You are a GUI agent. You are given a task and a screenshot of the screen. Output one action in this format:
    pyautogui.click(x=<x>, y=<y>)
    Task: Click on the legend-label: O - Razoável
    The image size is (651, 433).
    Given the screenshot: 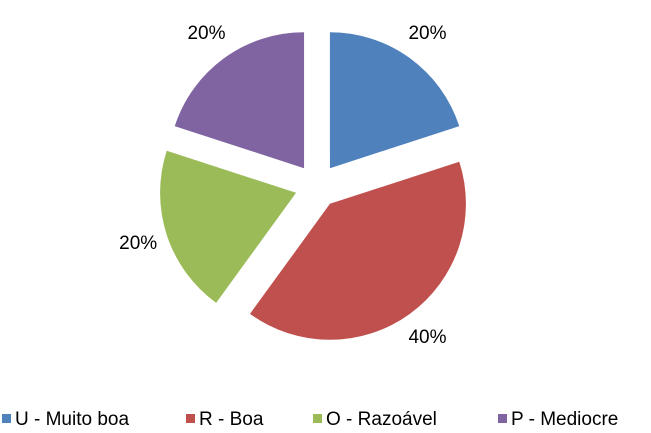 What is the action you would take?
    pyautogui.click(x=381, y=419)
    